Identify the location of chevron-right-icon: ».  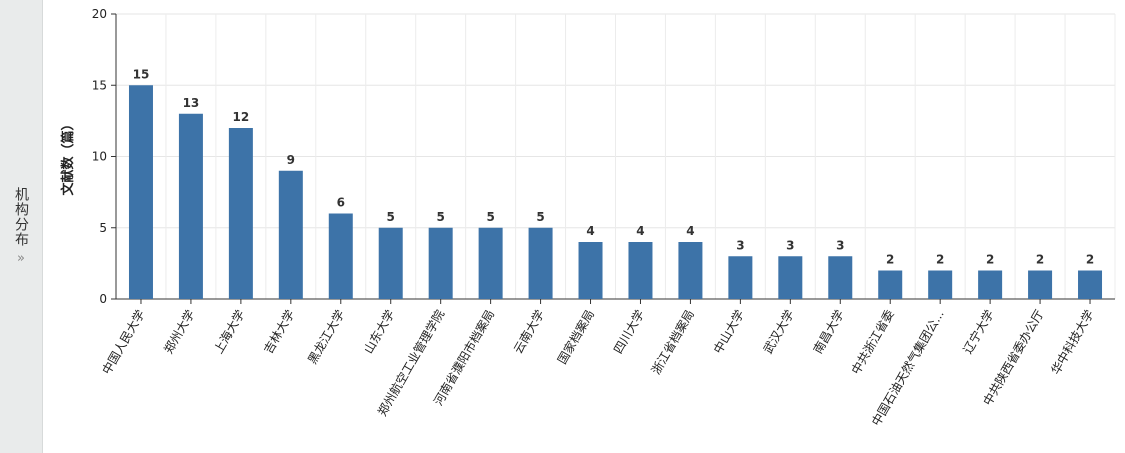
(21, 258).